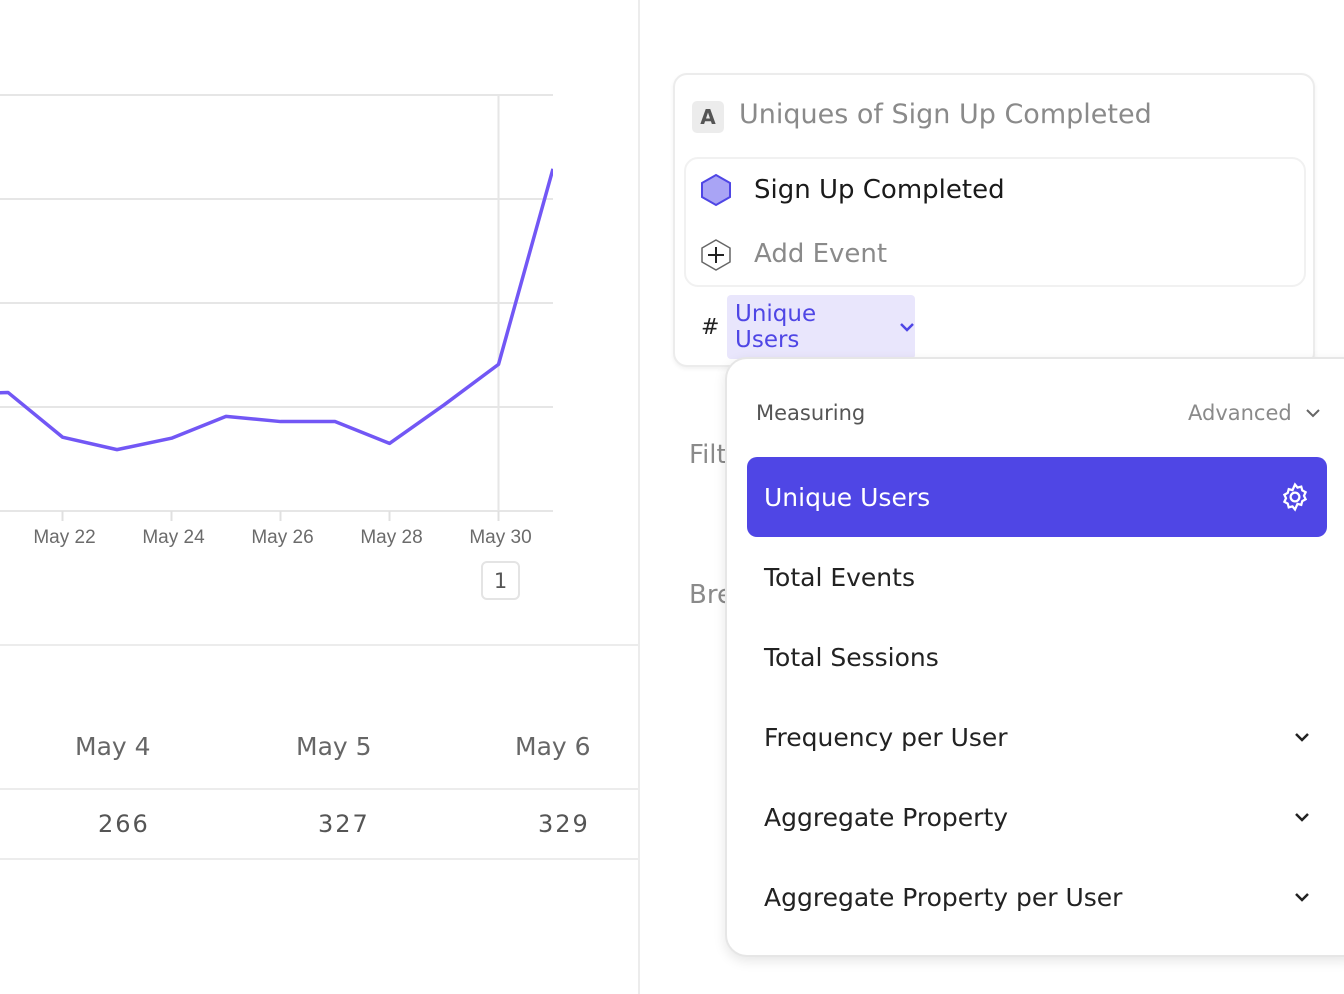 This screenshot has width=1344, height=994. Describe the element at coordinates (1295, 497) in the screenshot. I see `gear-icon` at that location.